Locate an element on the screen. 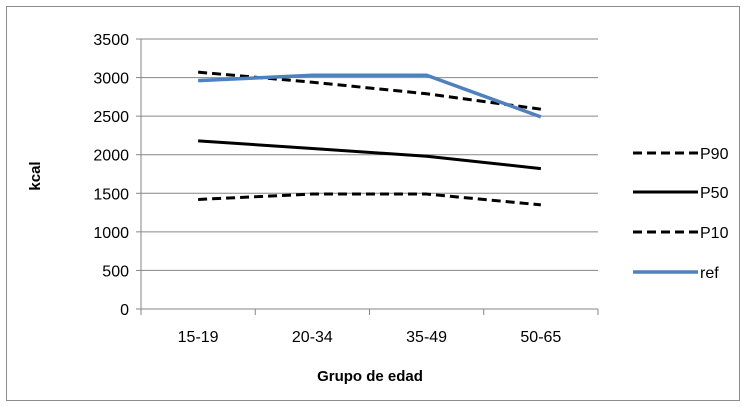  y-tick-label: 1000 is located at coordinates (111, 233).